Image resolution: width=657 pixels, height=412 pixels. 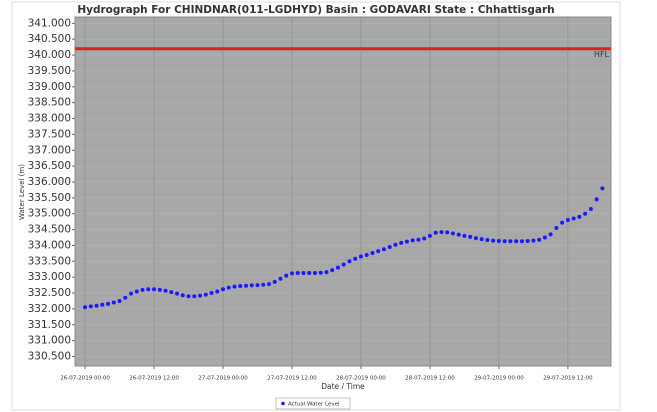 What do you see at coordinates (223, 379) in the screenshot?
I see `x-tick-label: 27-07-2019 00:00` at bounding box center [223, 379].